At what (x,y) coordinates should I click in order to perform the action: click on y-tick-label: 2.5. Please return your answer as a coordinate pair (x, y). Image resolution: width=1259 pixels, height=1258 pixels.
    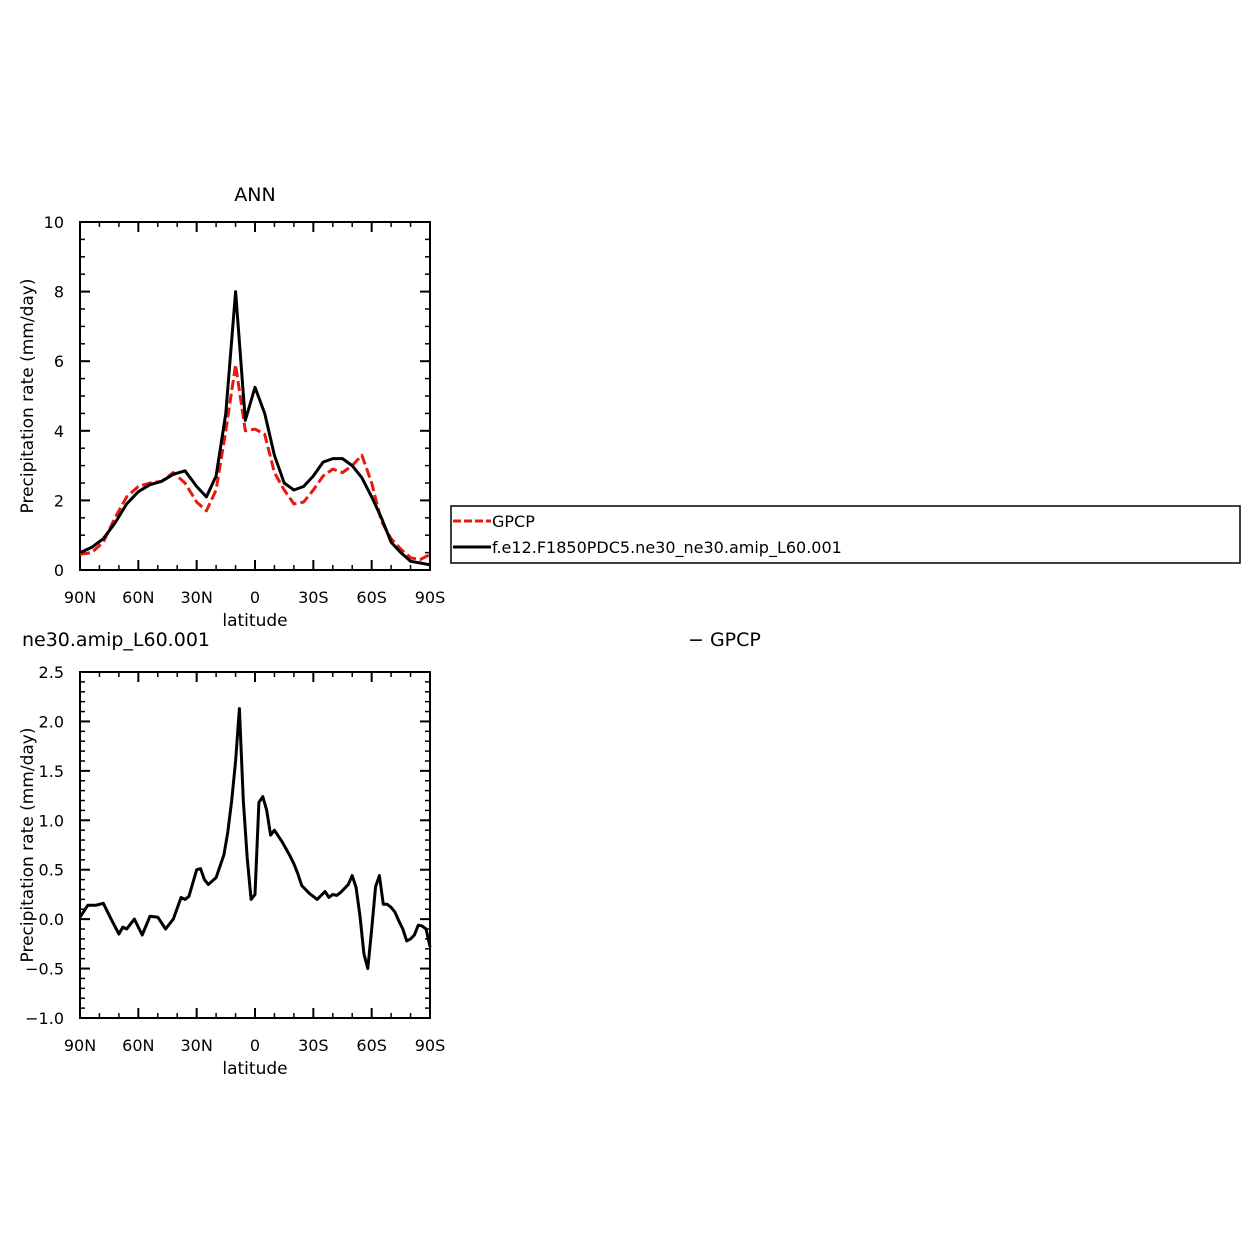
    Looking at the image, I should click on (51, 672).